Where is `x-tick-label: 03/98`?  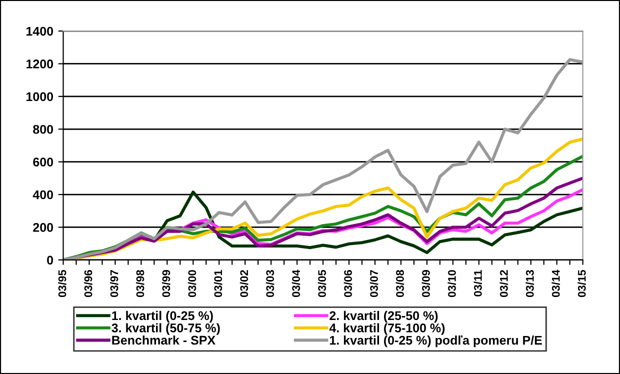
x-tick-label: 03/98 is located at coordinates (140, 284).